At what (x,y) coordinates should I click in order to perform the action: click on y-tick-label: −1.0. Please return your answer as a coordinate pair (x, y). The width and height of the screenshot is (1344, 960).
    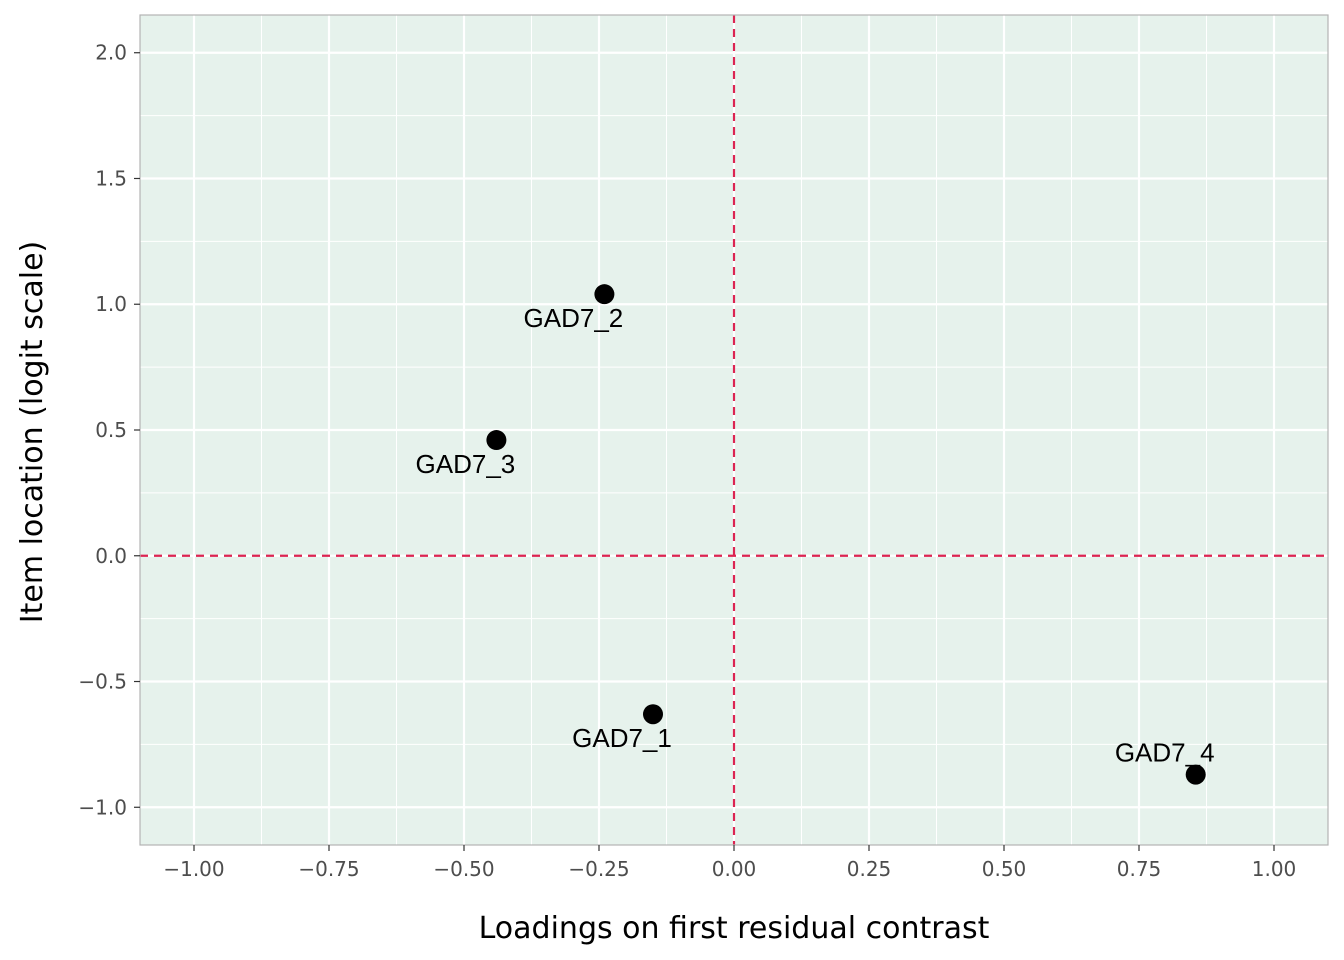
    Looking at the image, I should click on (102, 807).